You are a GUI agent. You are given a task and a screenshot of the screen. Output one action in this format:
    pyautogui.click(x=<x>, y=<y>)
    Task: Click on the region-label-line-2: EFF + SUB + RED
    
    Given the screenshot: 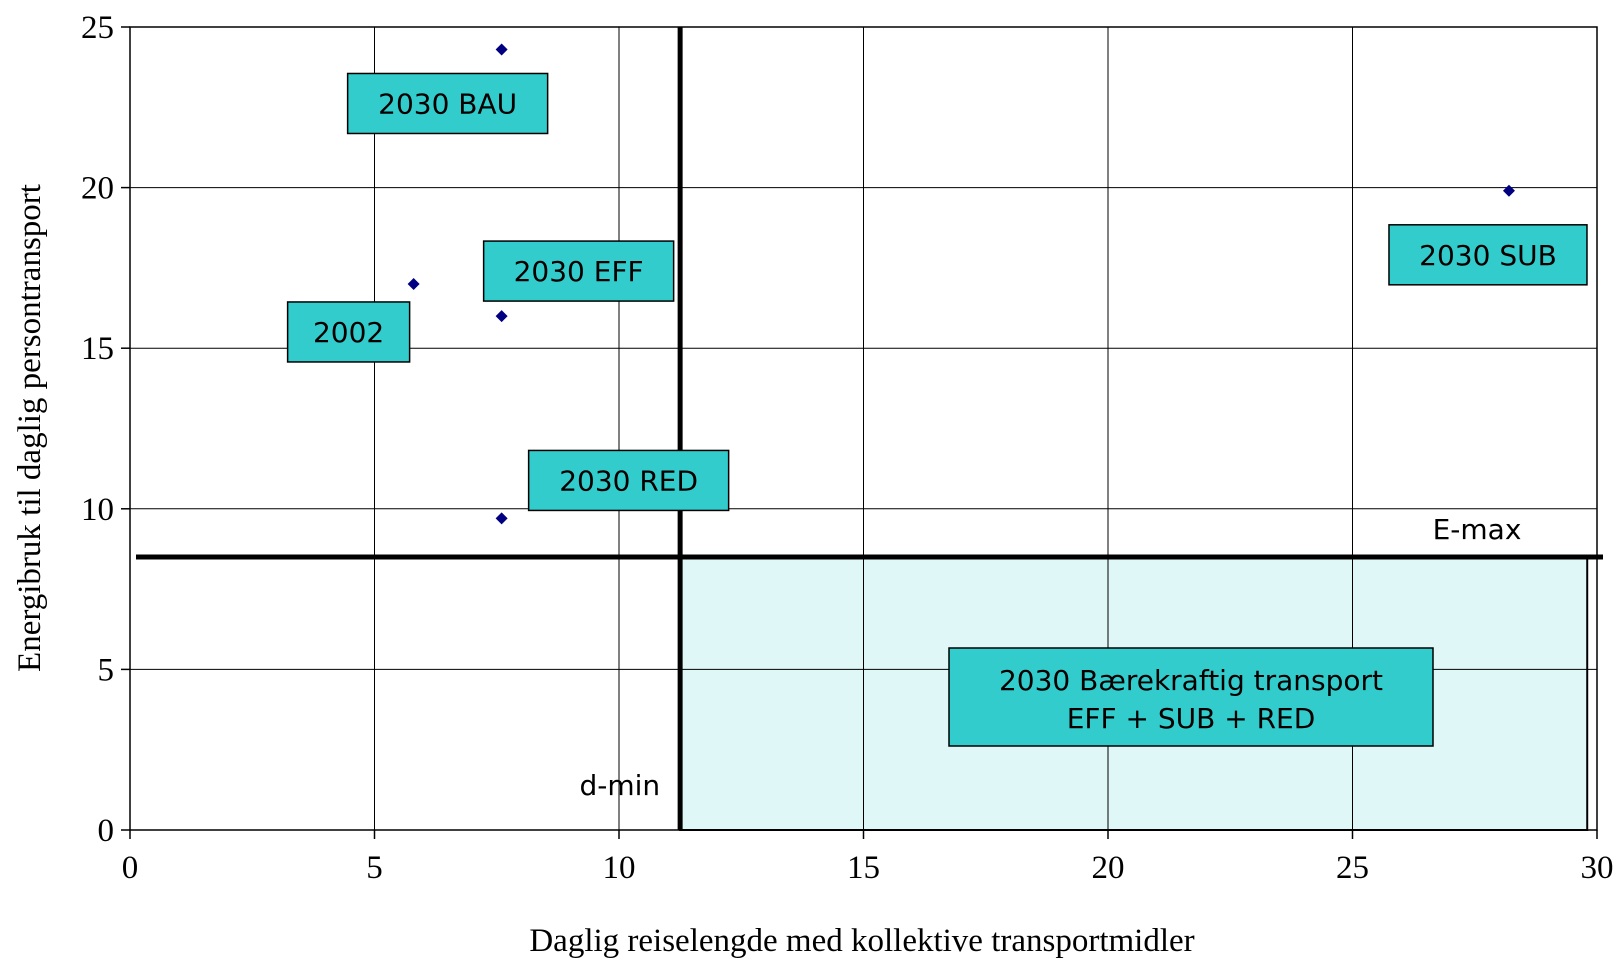 What is the action you would take?
    pyautogui.click(x=1191, y=718)
    